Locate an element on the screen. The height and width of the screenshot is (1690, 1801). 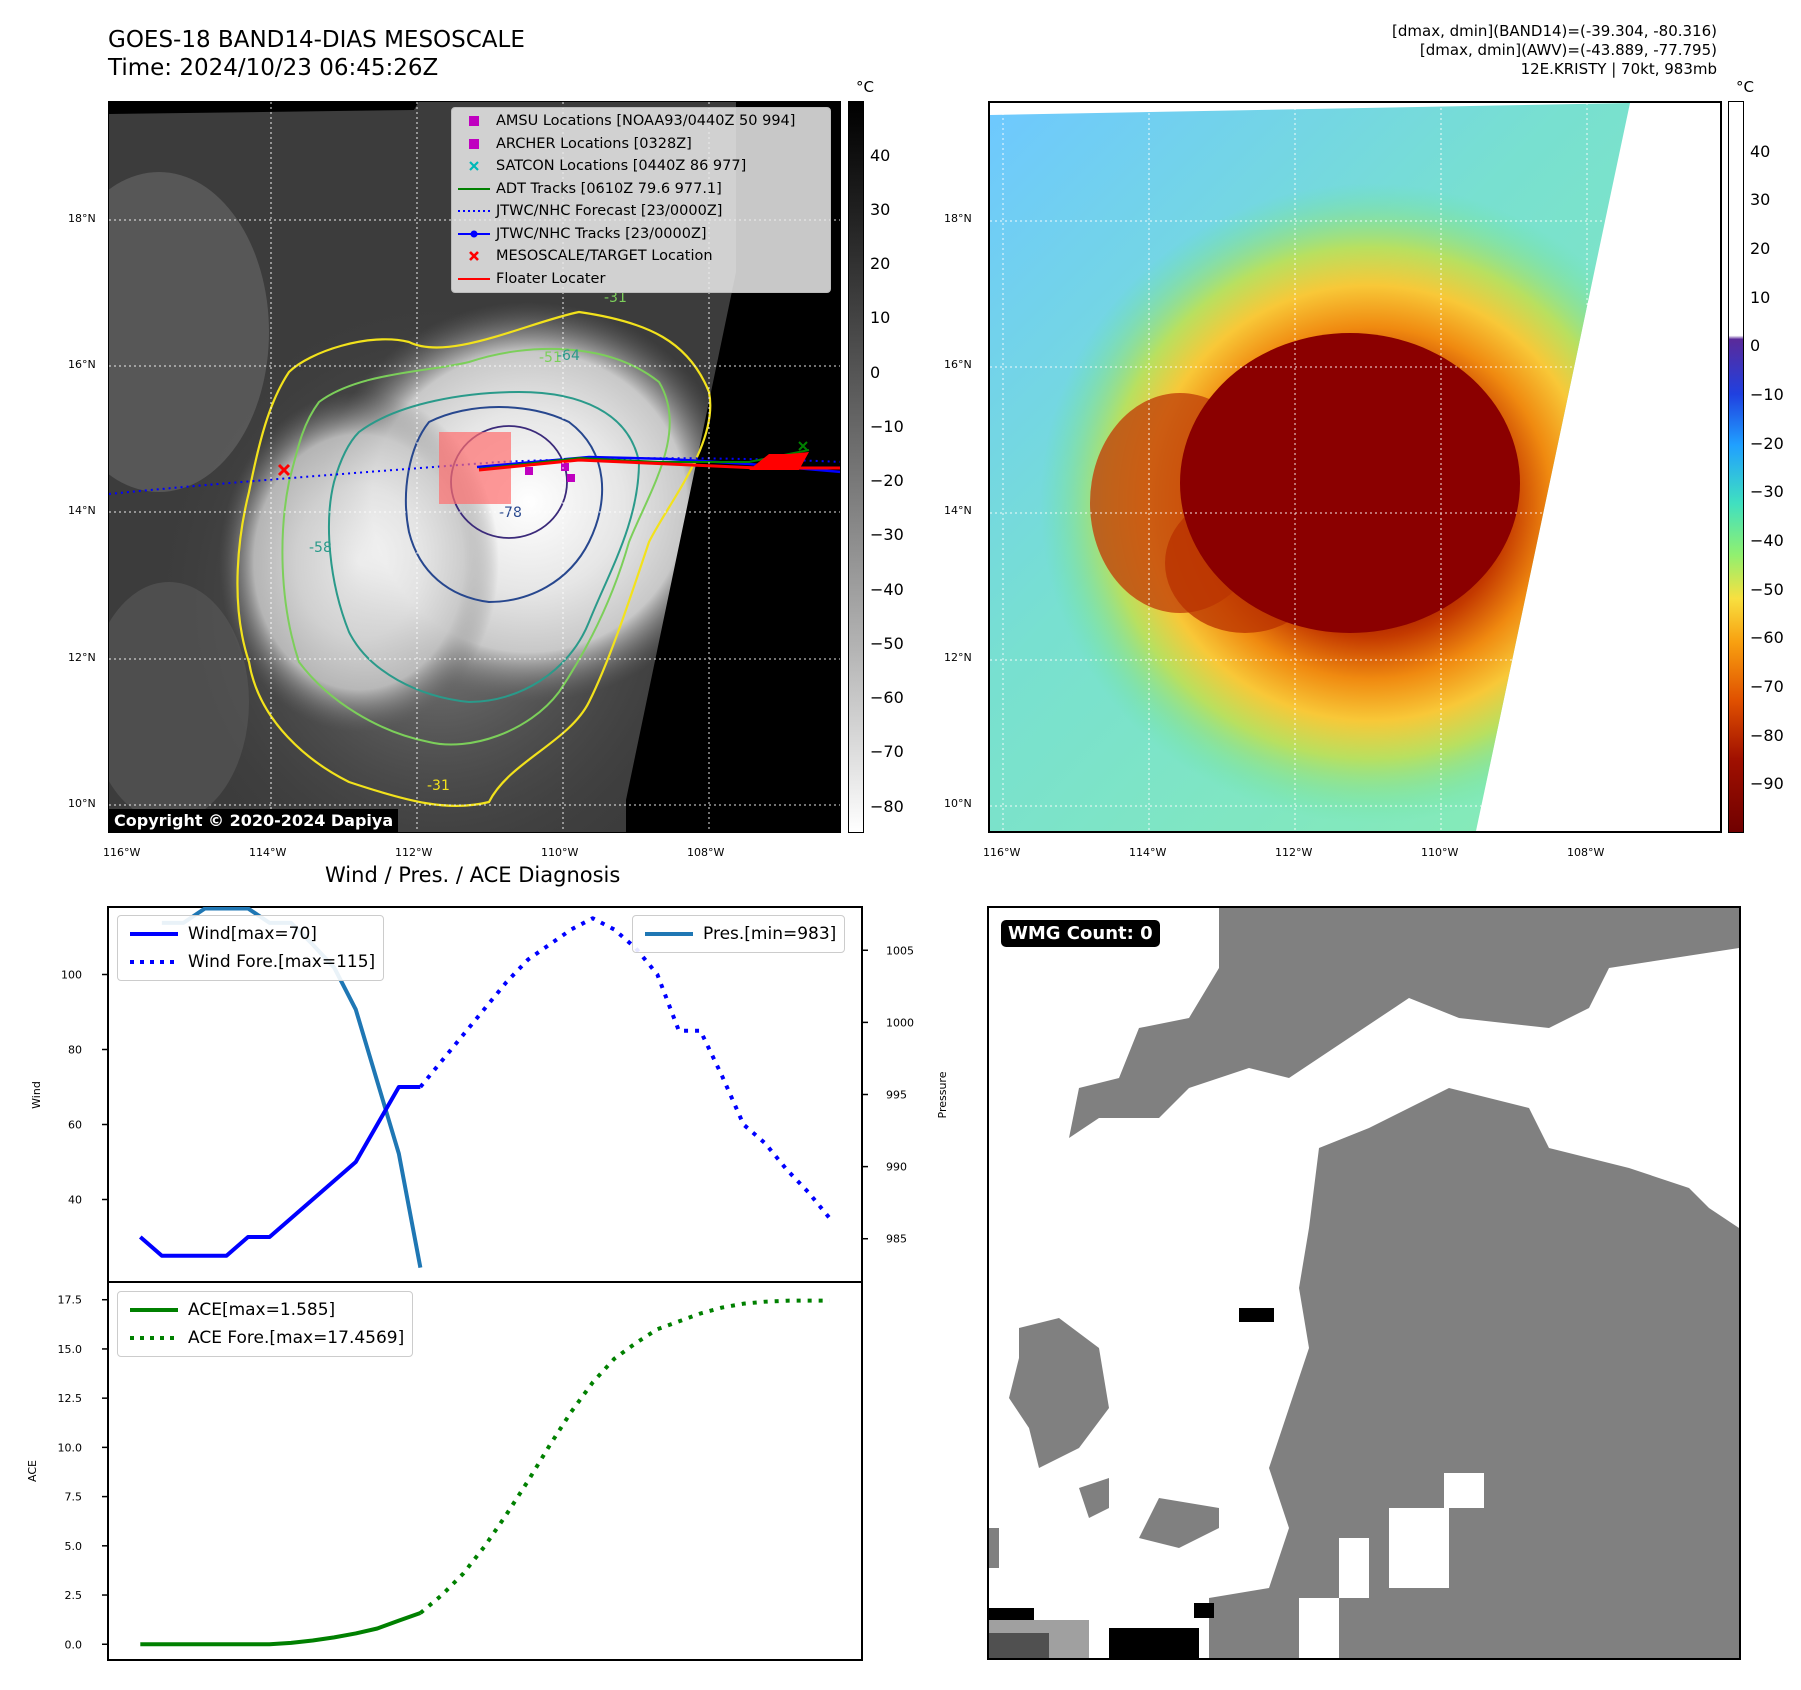
left-lon-label-112: 112°W is located at coordinates (414, 852).